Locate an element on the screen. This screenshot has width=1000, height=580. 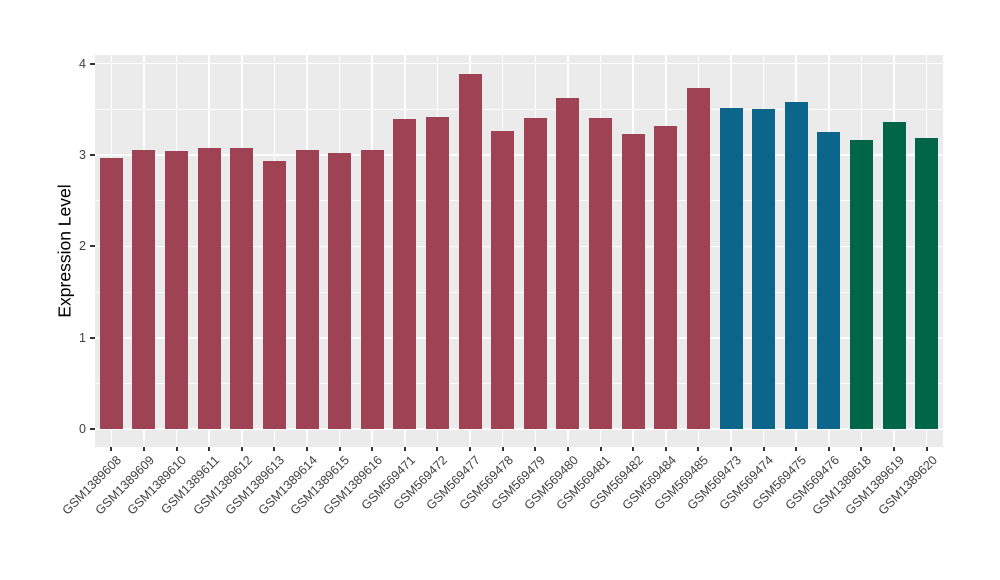
bar-GSM569476 is located at coordinates (829, 281).